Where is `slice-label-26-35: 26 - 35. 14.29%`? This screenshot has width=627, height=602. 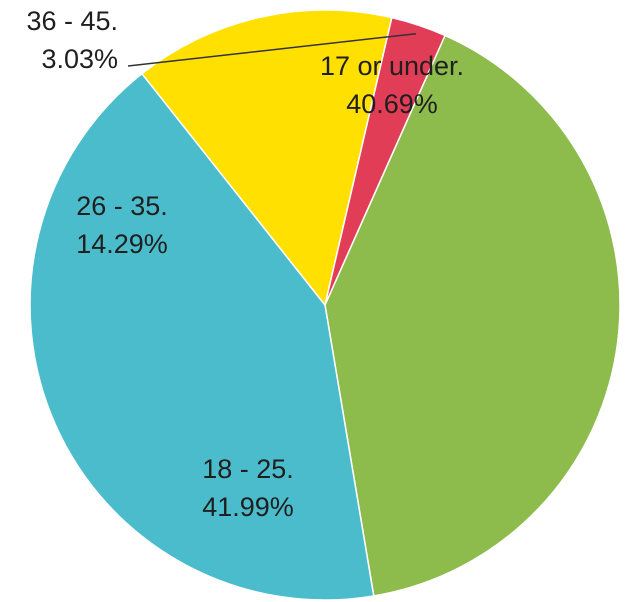
slice-label-26-35: 26 - 35. 14.29% is located at coordinates (122, 225).